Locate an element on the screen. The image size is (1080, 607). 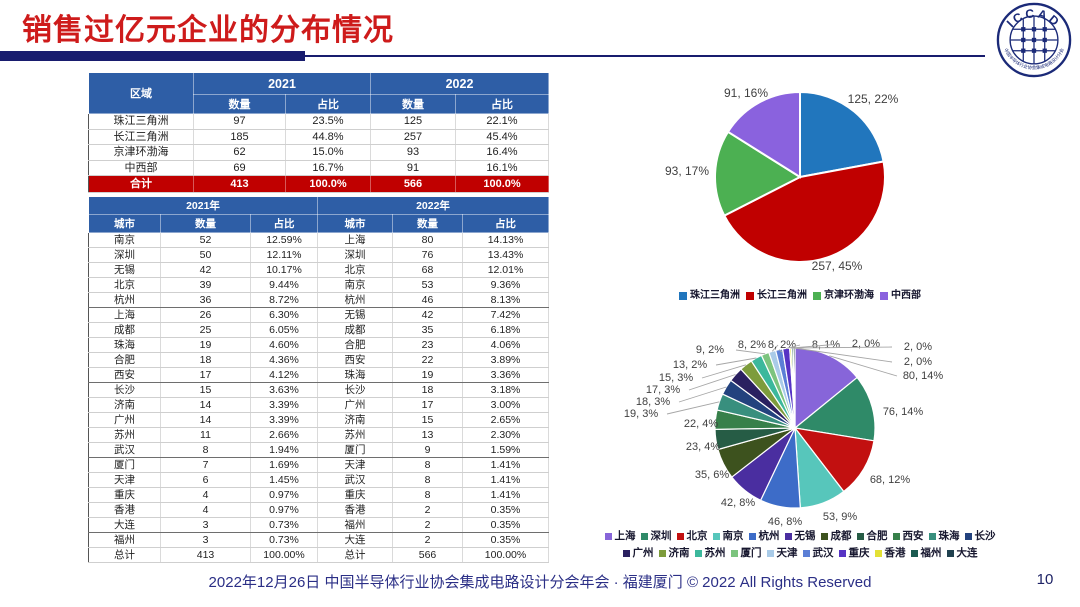
table-cell: 6 is located at coordinates (205, 480).